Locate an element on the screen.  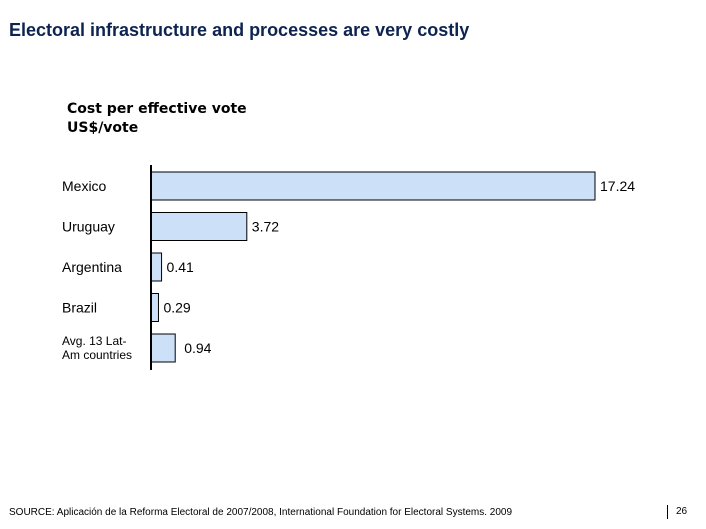
chart-title-block: Cost per effective vote US$/vote is located at coordinates (157, 119).